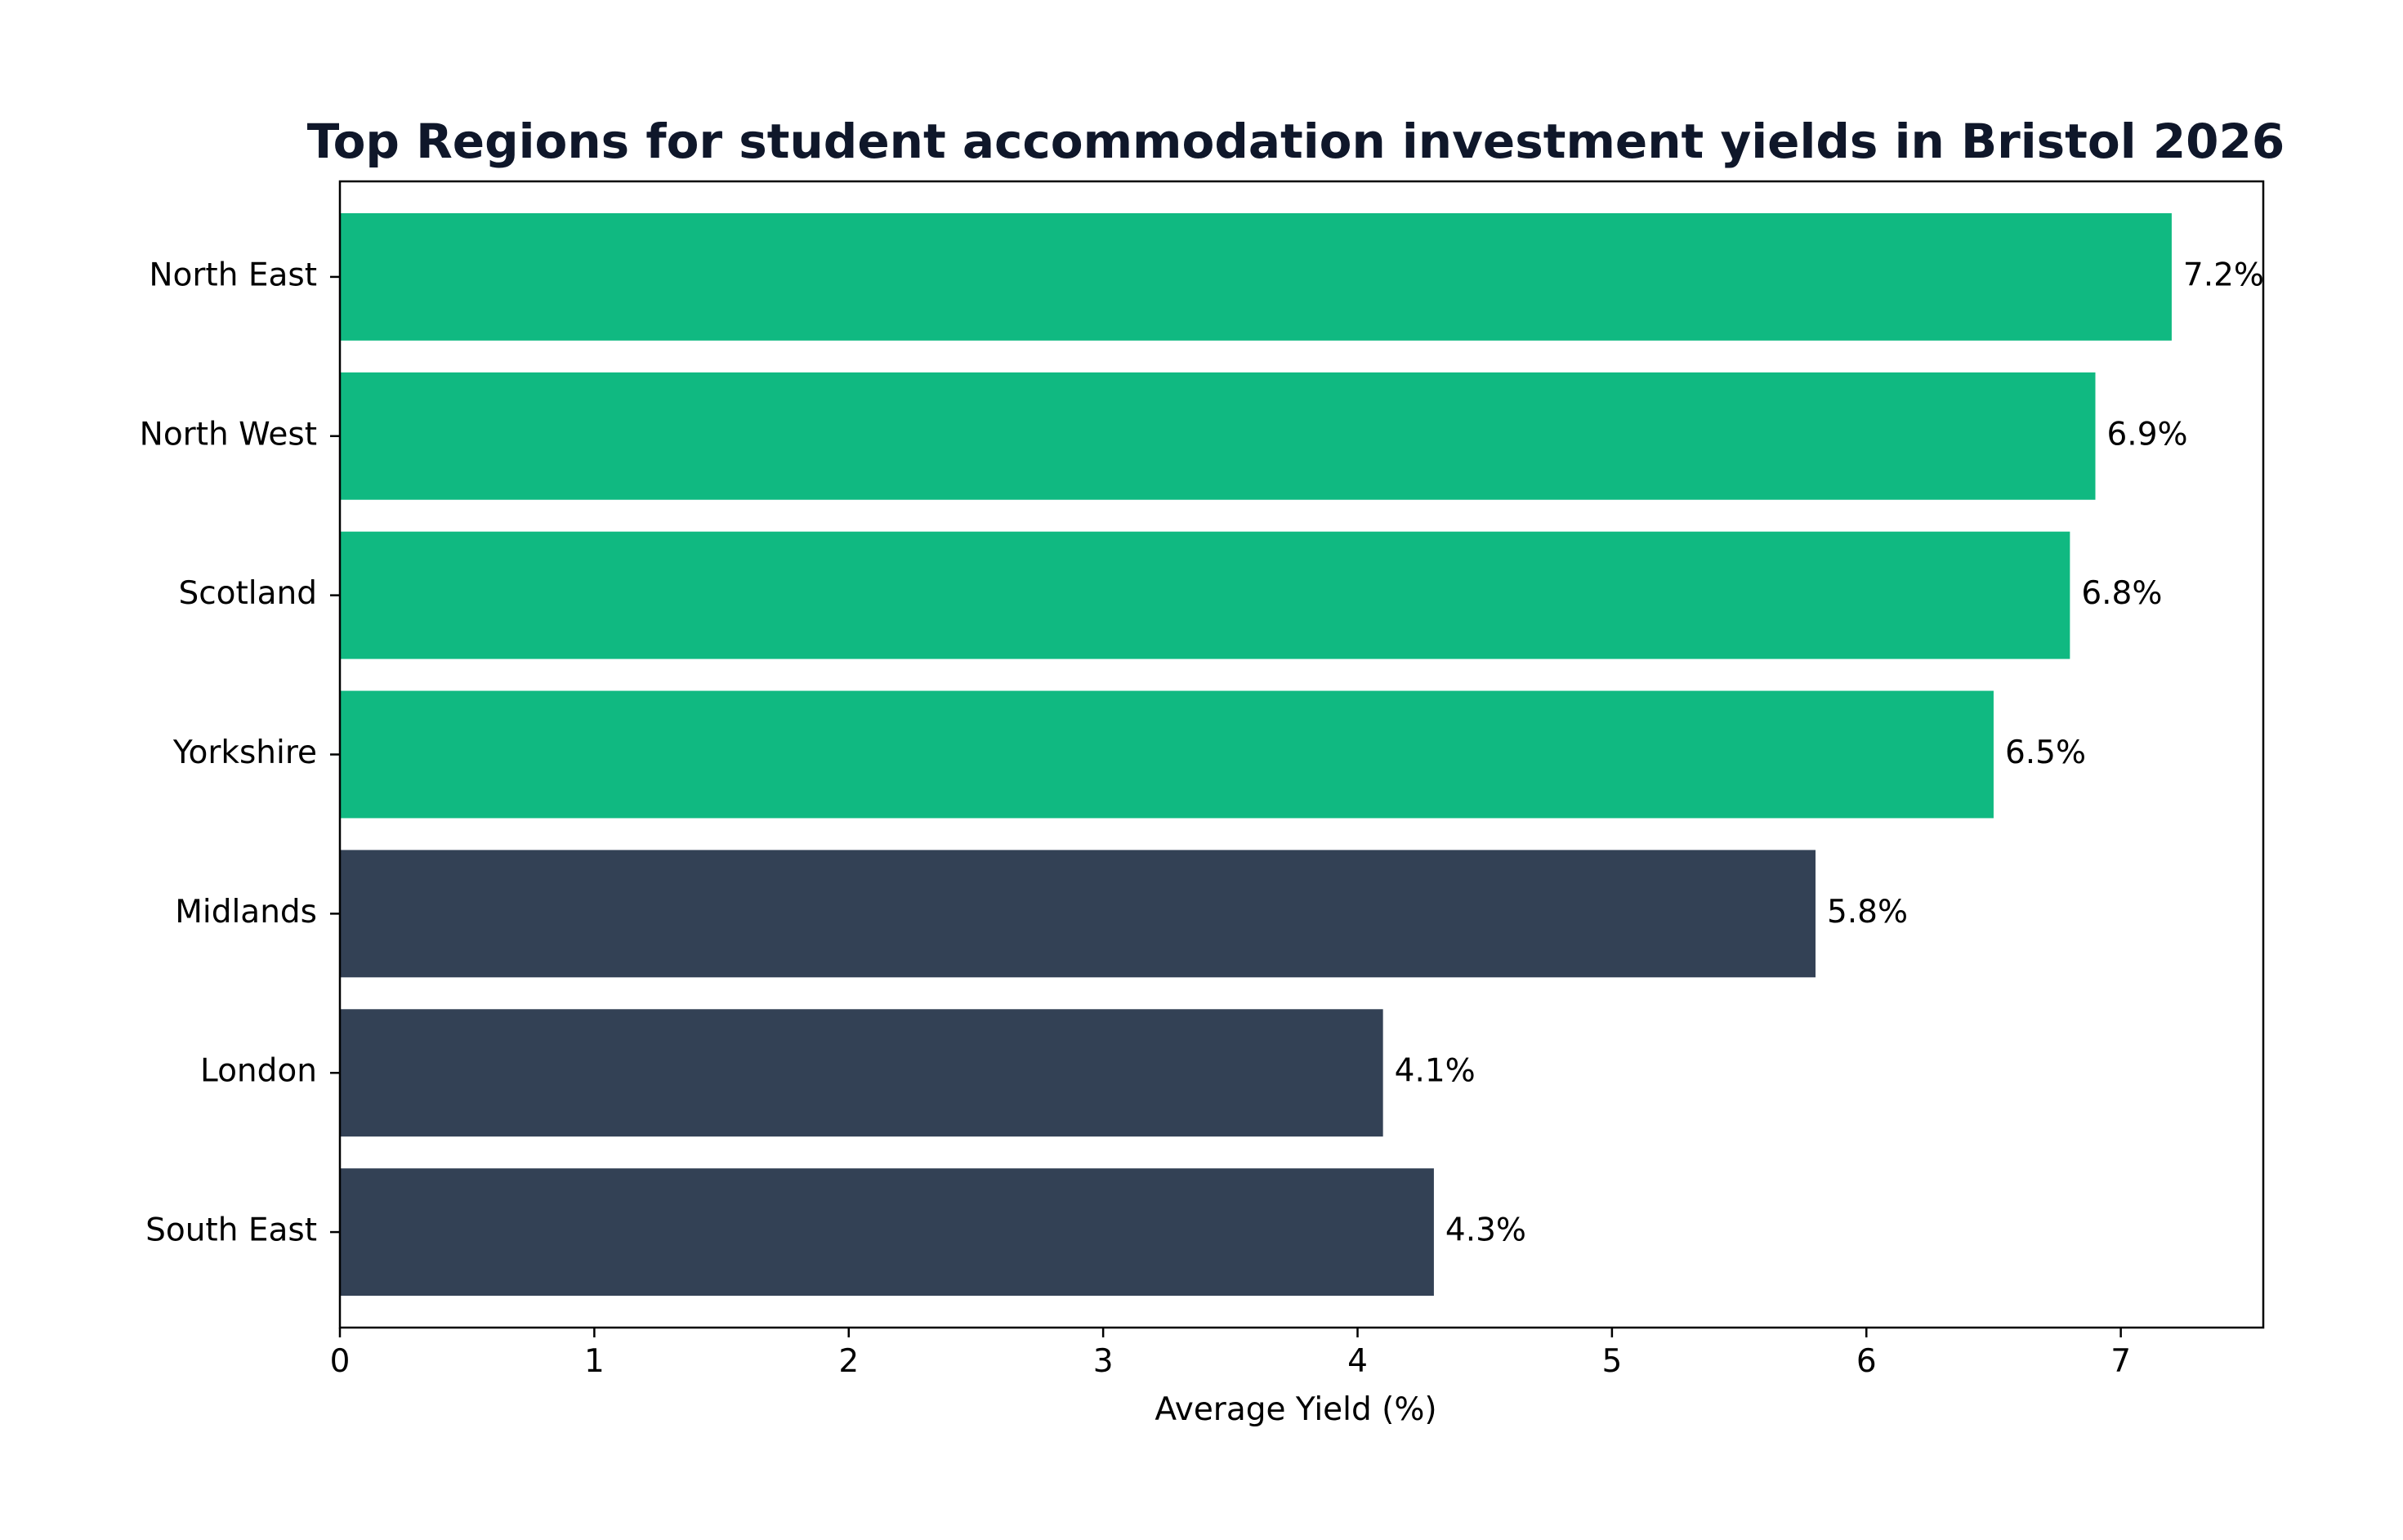  I want to click on data-label-south-east: 4.3%, so click(1485, 1230).